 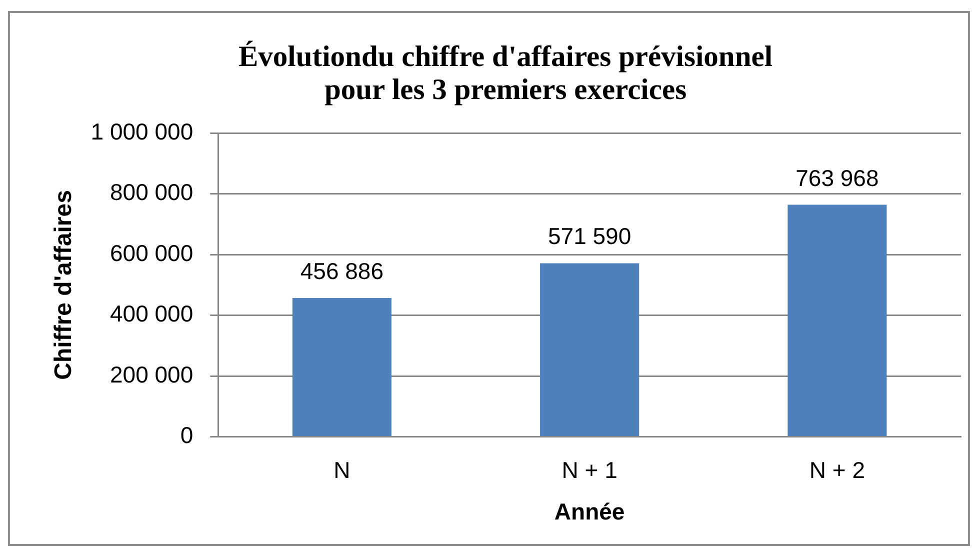 What do you see at coordinates (342, 469) in the screenshot?
I see `x-tick-label: N` at bounding box center [342, 469].